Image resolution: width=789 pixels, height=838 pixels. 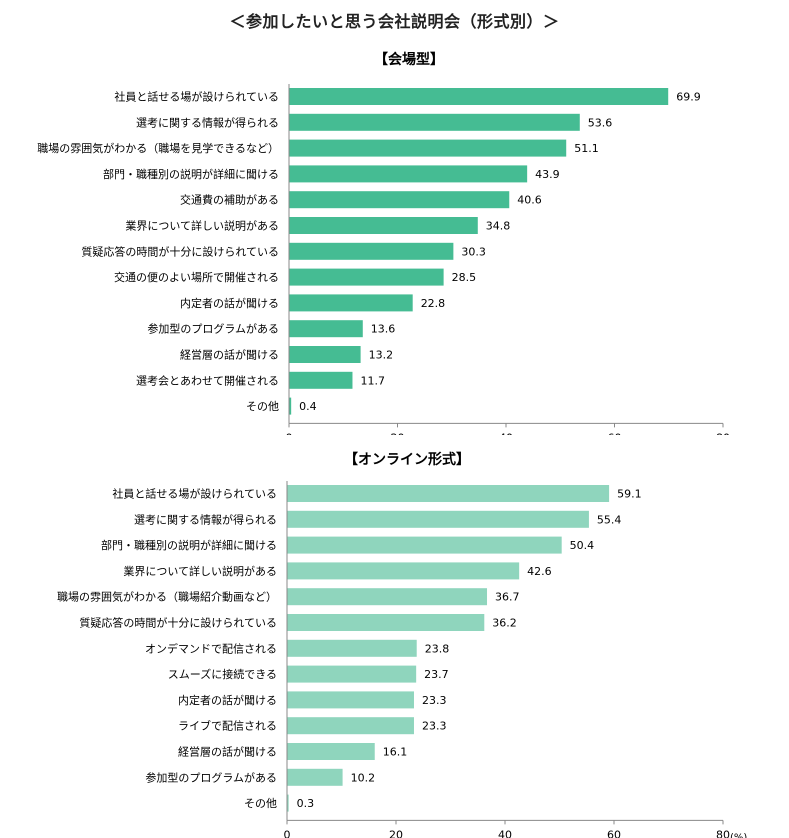 I want to click on venue-category-label: 質疑応答の時間が十分に設けられている, so click(x=180, y=251).